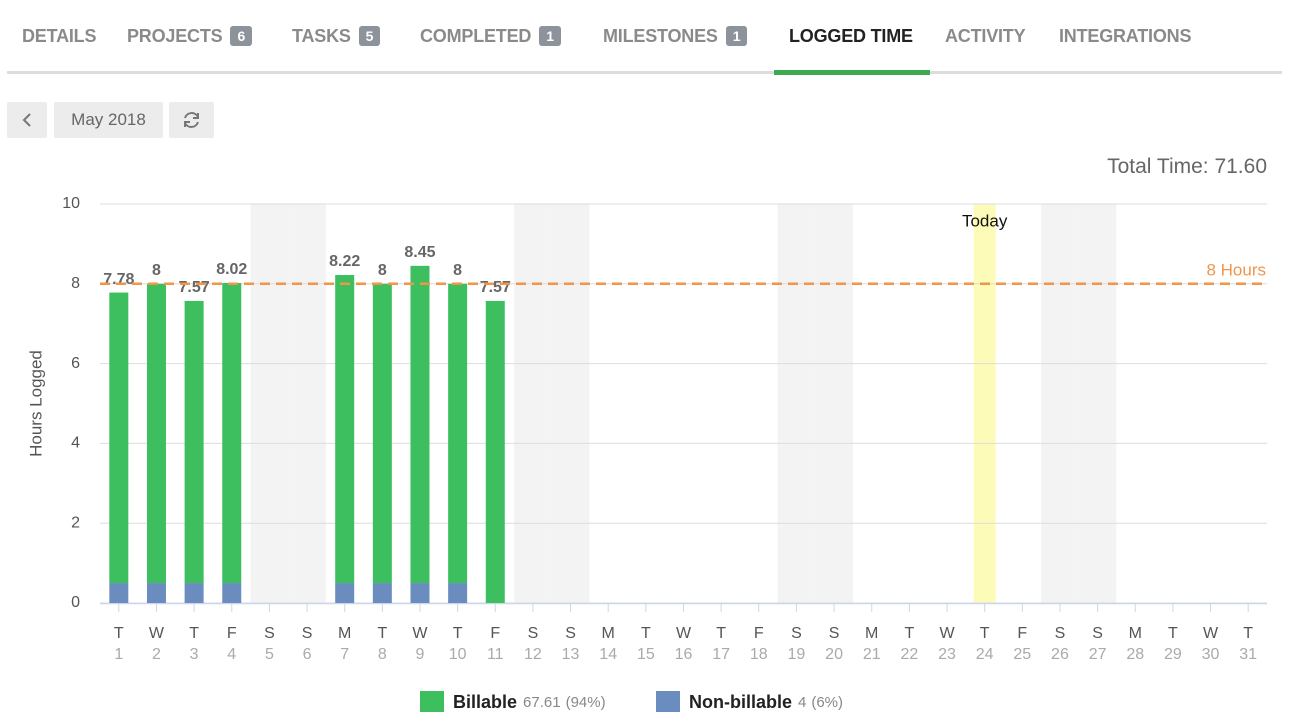 Image resolution: width=1289 pixels, height=728 pixels. What do you see at coordinates (1187, 166) in the screenshot?
I see `total-time: Total Time: 71.60` at bounding box center [1187, 166].